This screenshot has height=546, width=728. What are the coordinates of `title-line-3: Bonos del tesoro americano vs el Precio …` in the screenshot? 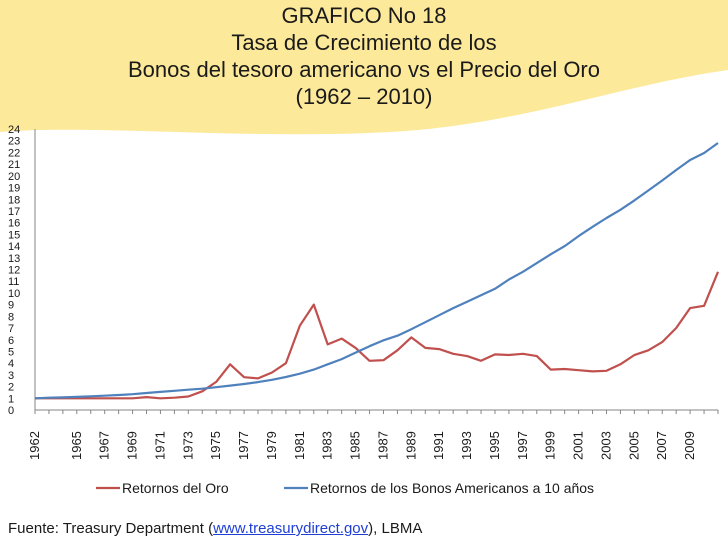 It's located at (363, 69).